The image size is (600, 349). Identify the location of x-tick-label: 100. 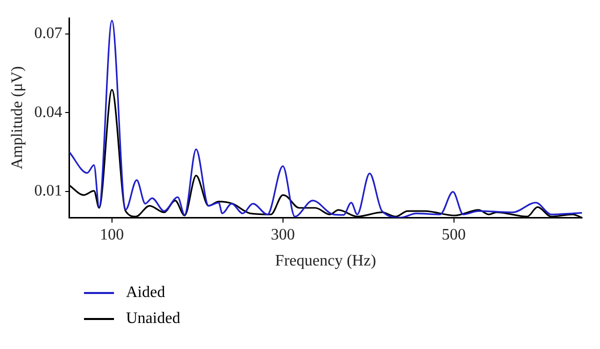
(112, 235).